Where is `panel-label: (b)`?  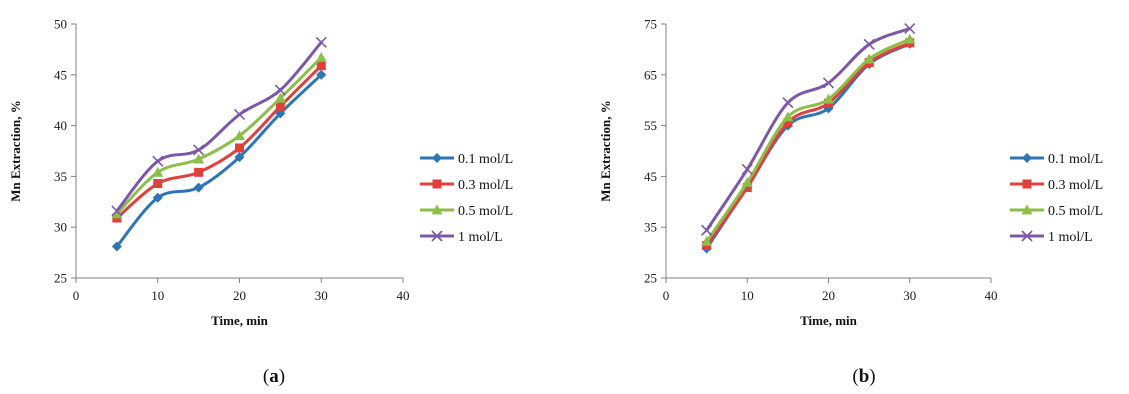 panel-label: (b) is located at coordinates (863, 376).